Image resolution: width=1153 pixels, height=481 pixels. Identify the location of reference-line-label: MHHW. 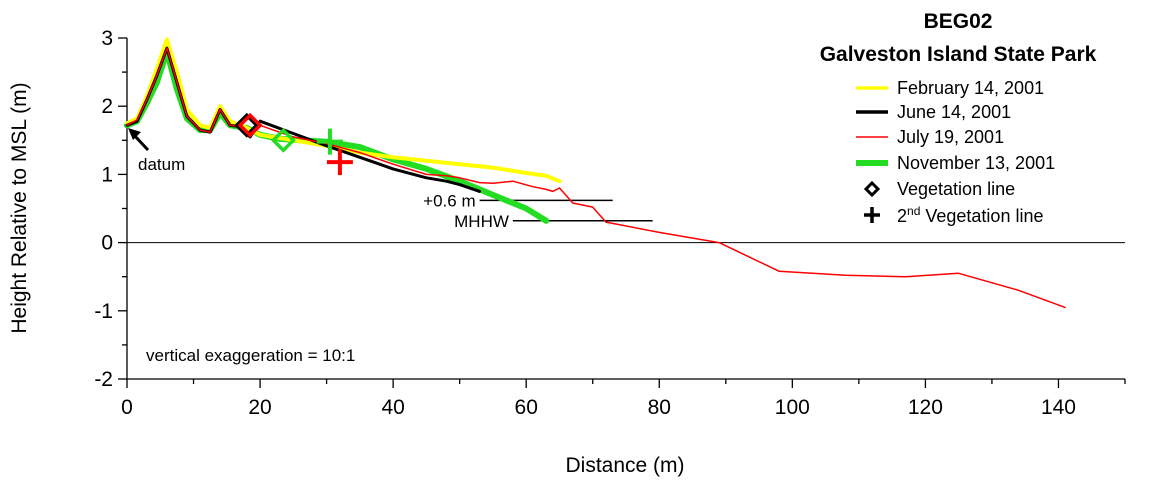
(481, 221).